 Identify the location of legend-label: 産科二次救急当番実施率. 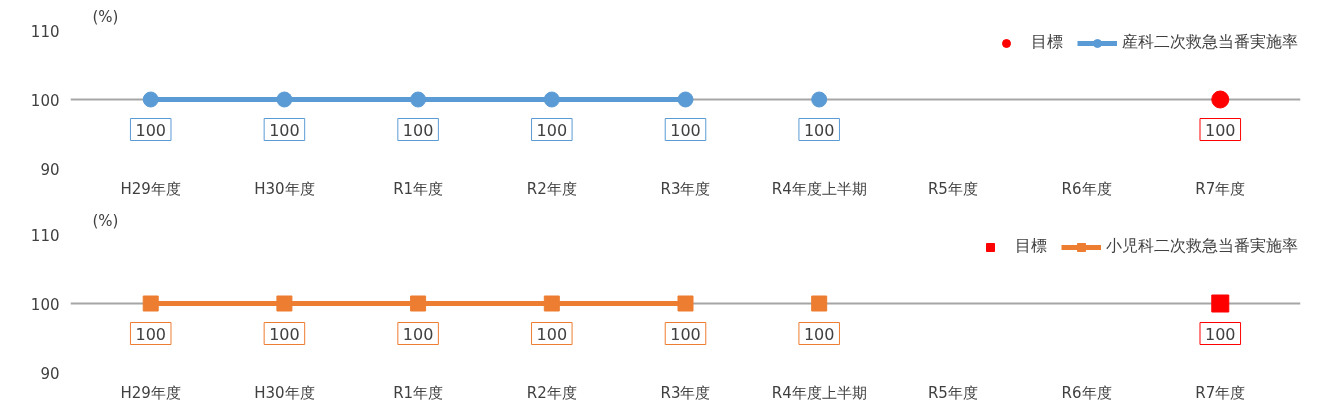
(1210, 42).